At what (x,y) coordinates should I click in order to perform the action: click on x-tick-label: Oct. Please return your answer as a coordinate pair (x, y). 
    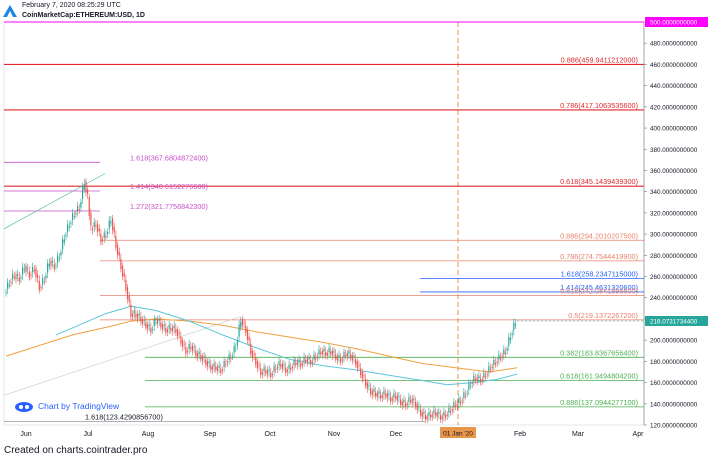
    Looking at the image, I should click on (270, 434).